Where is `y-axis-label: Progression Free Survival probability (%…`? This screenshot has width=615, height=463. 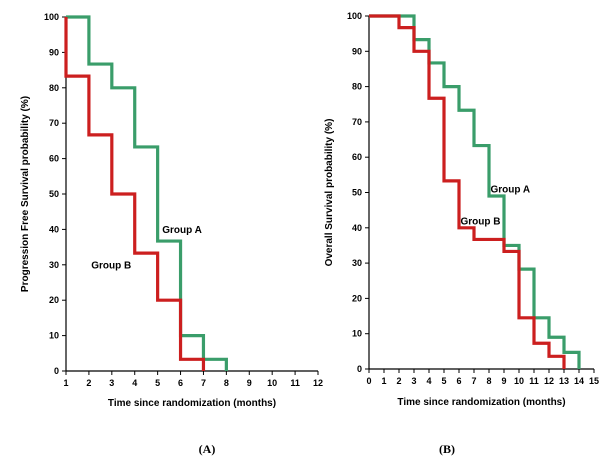
y-axis-label: Progression Free Survival probability (%… is located at coordinates (25, 194).